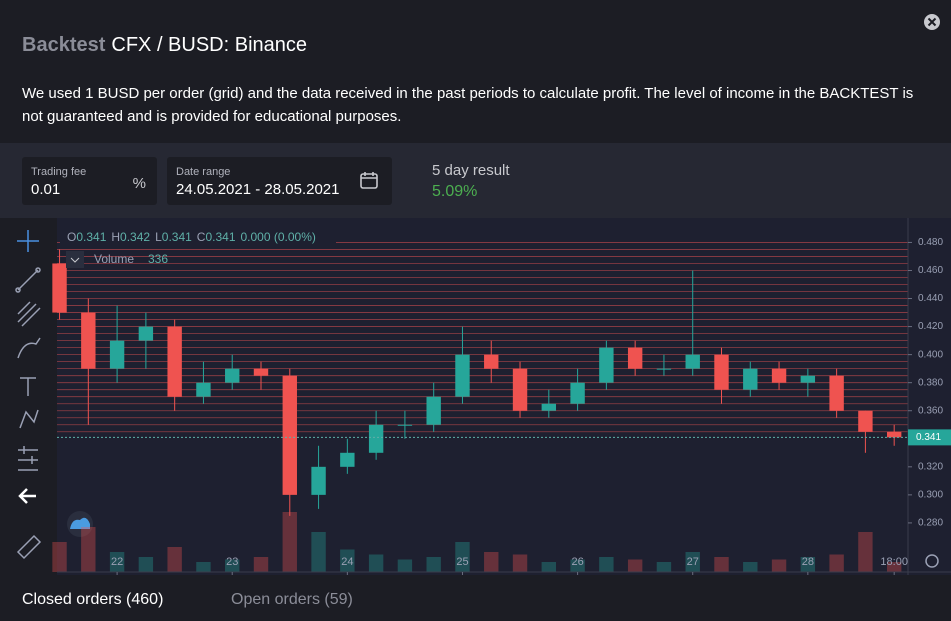 This screenshot has width=951, height=621. I want to click on collapse-icon, so click(75, 260).